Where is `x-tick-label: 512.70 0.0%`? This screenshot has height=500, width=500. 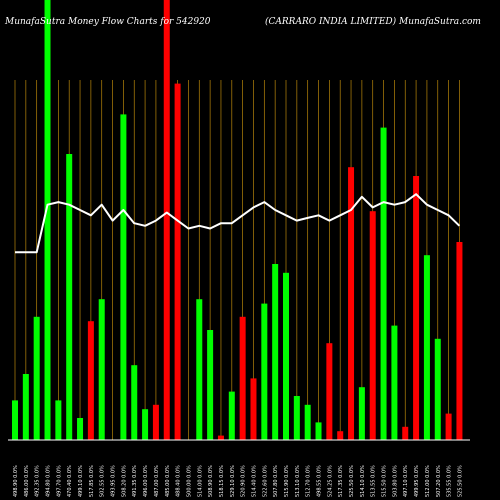
x-tick-label: 512.70 0.0% is located at coordinates (309, 481).